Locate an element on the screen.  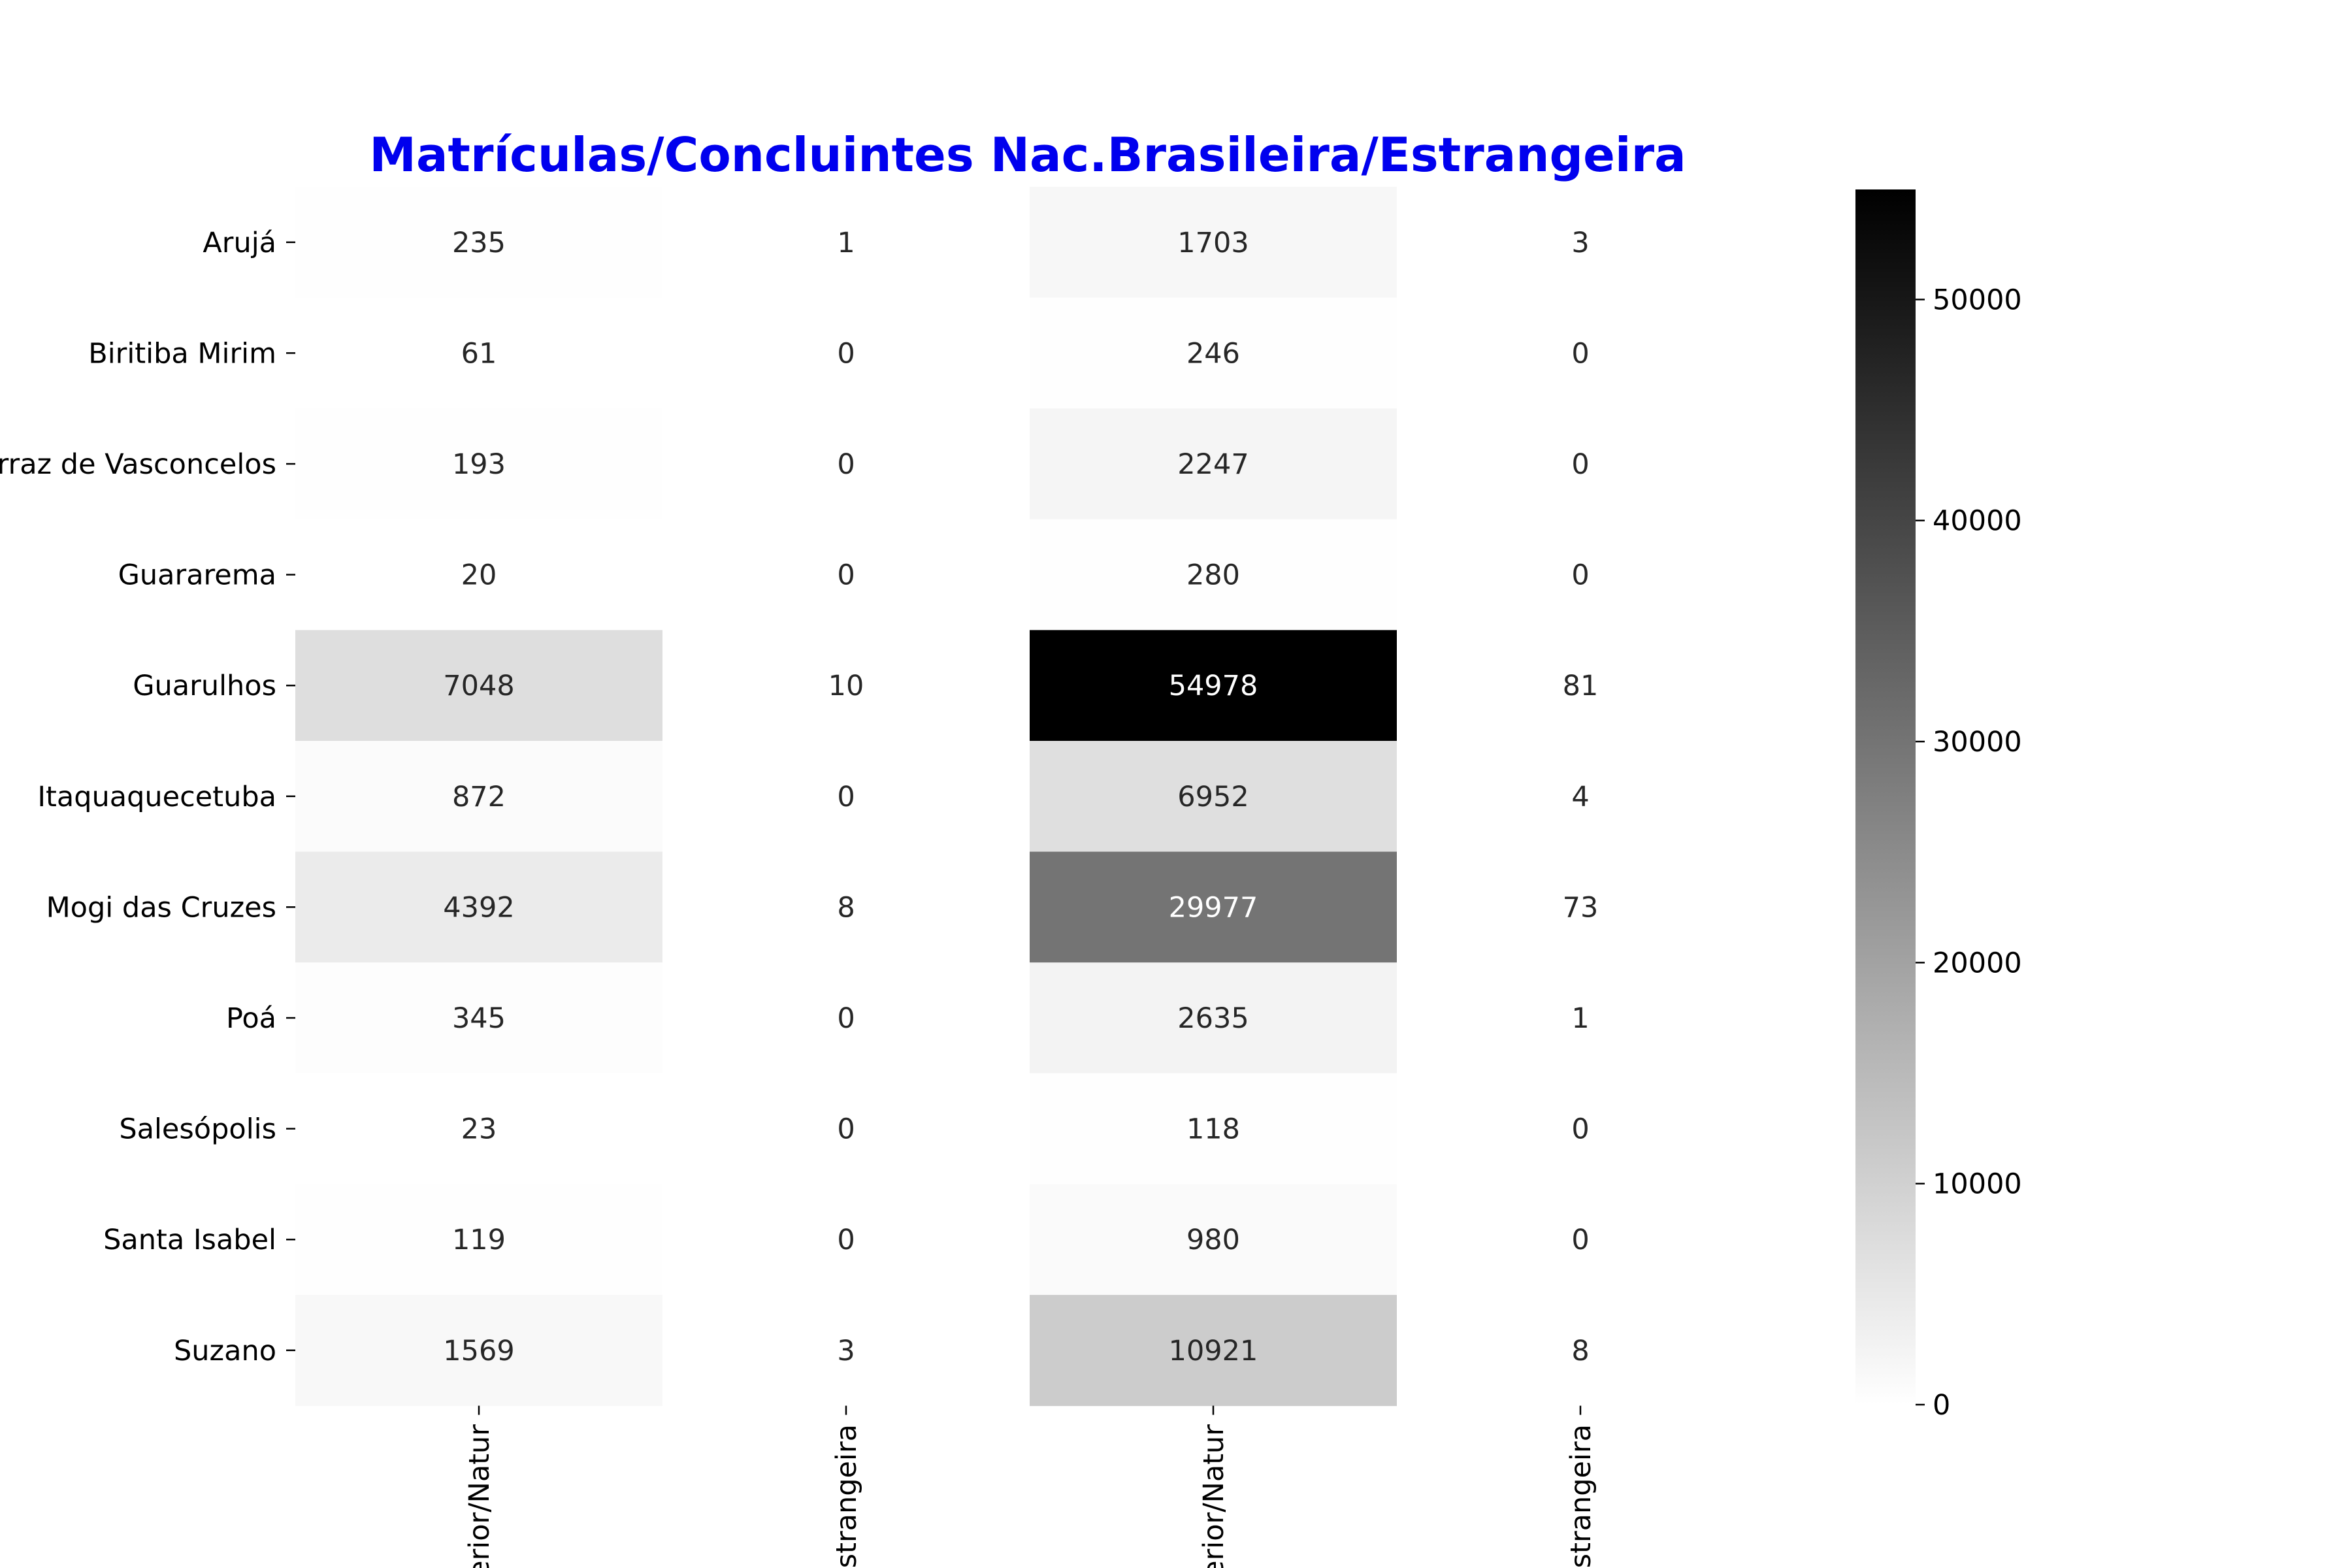
cell-value-label: 345 is located at coordinates (479, 1018).